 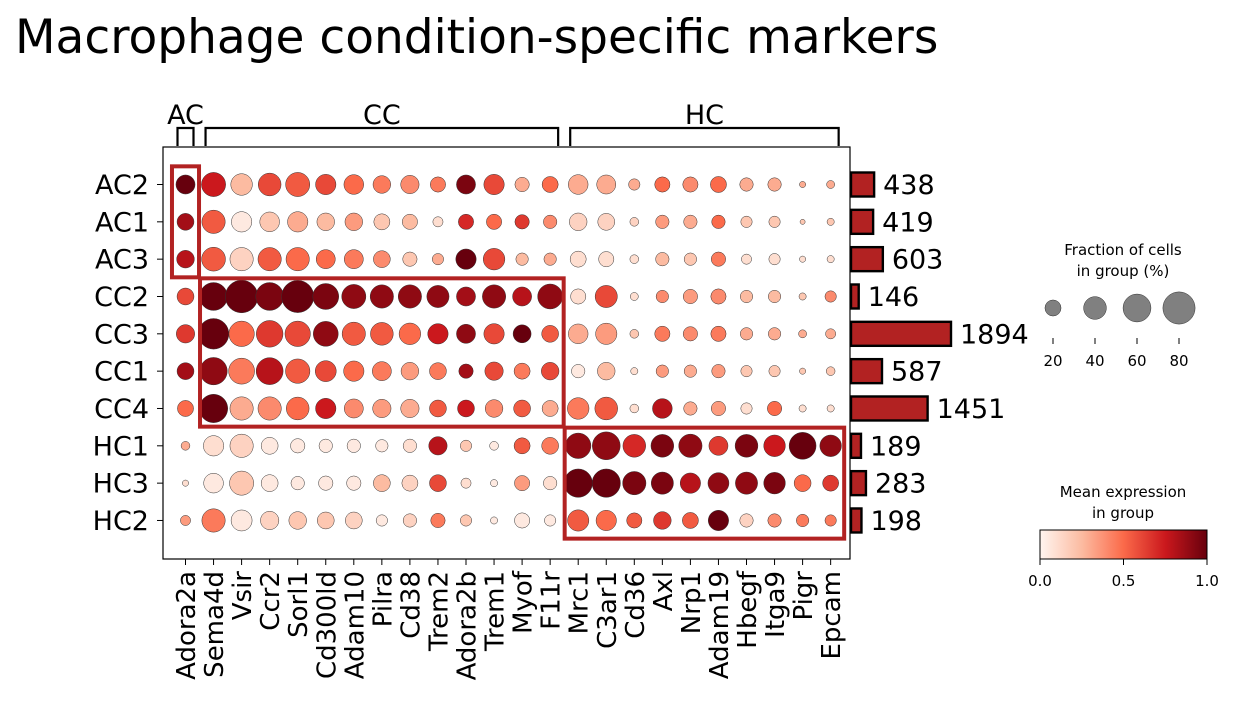 I want to click on dot-CC4-Adam10, so click(x=354, y=408).